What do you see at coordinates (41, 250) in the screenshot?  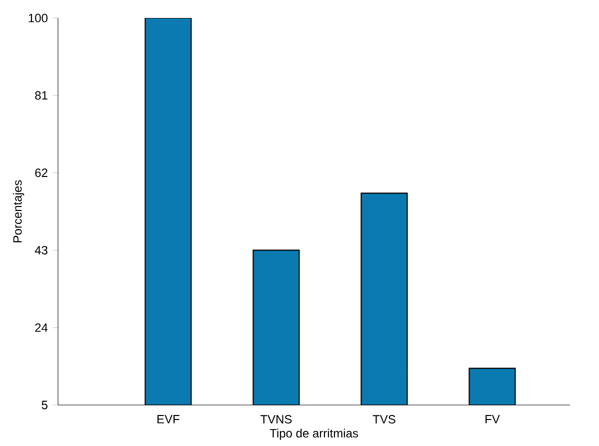 I see `y-tick-label: 43` at bounding box center [41, 250].